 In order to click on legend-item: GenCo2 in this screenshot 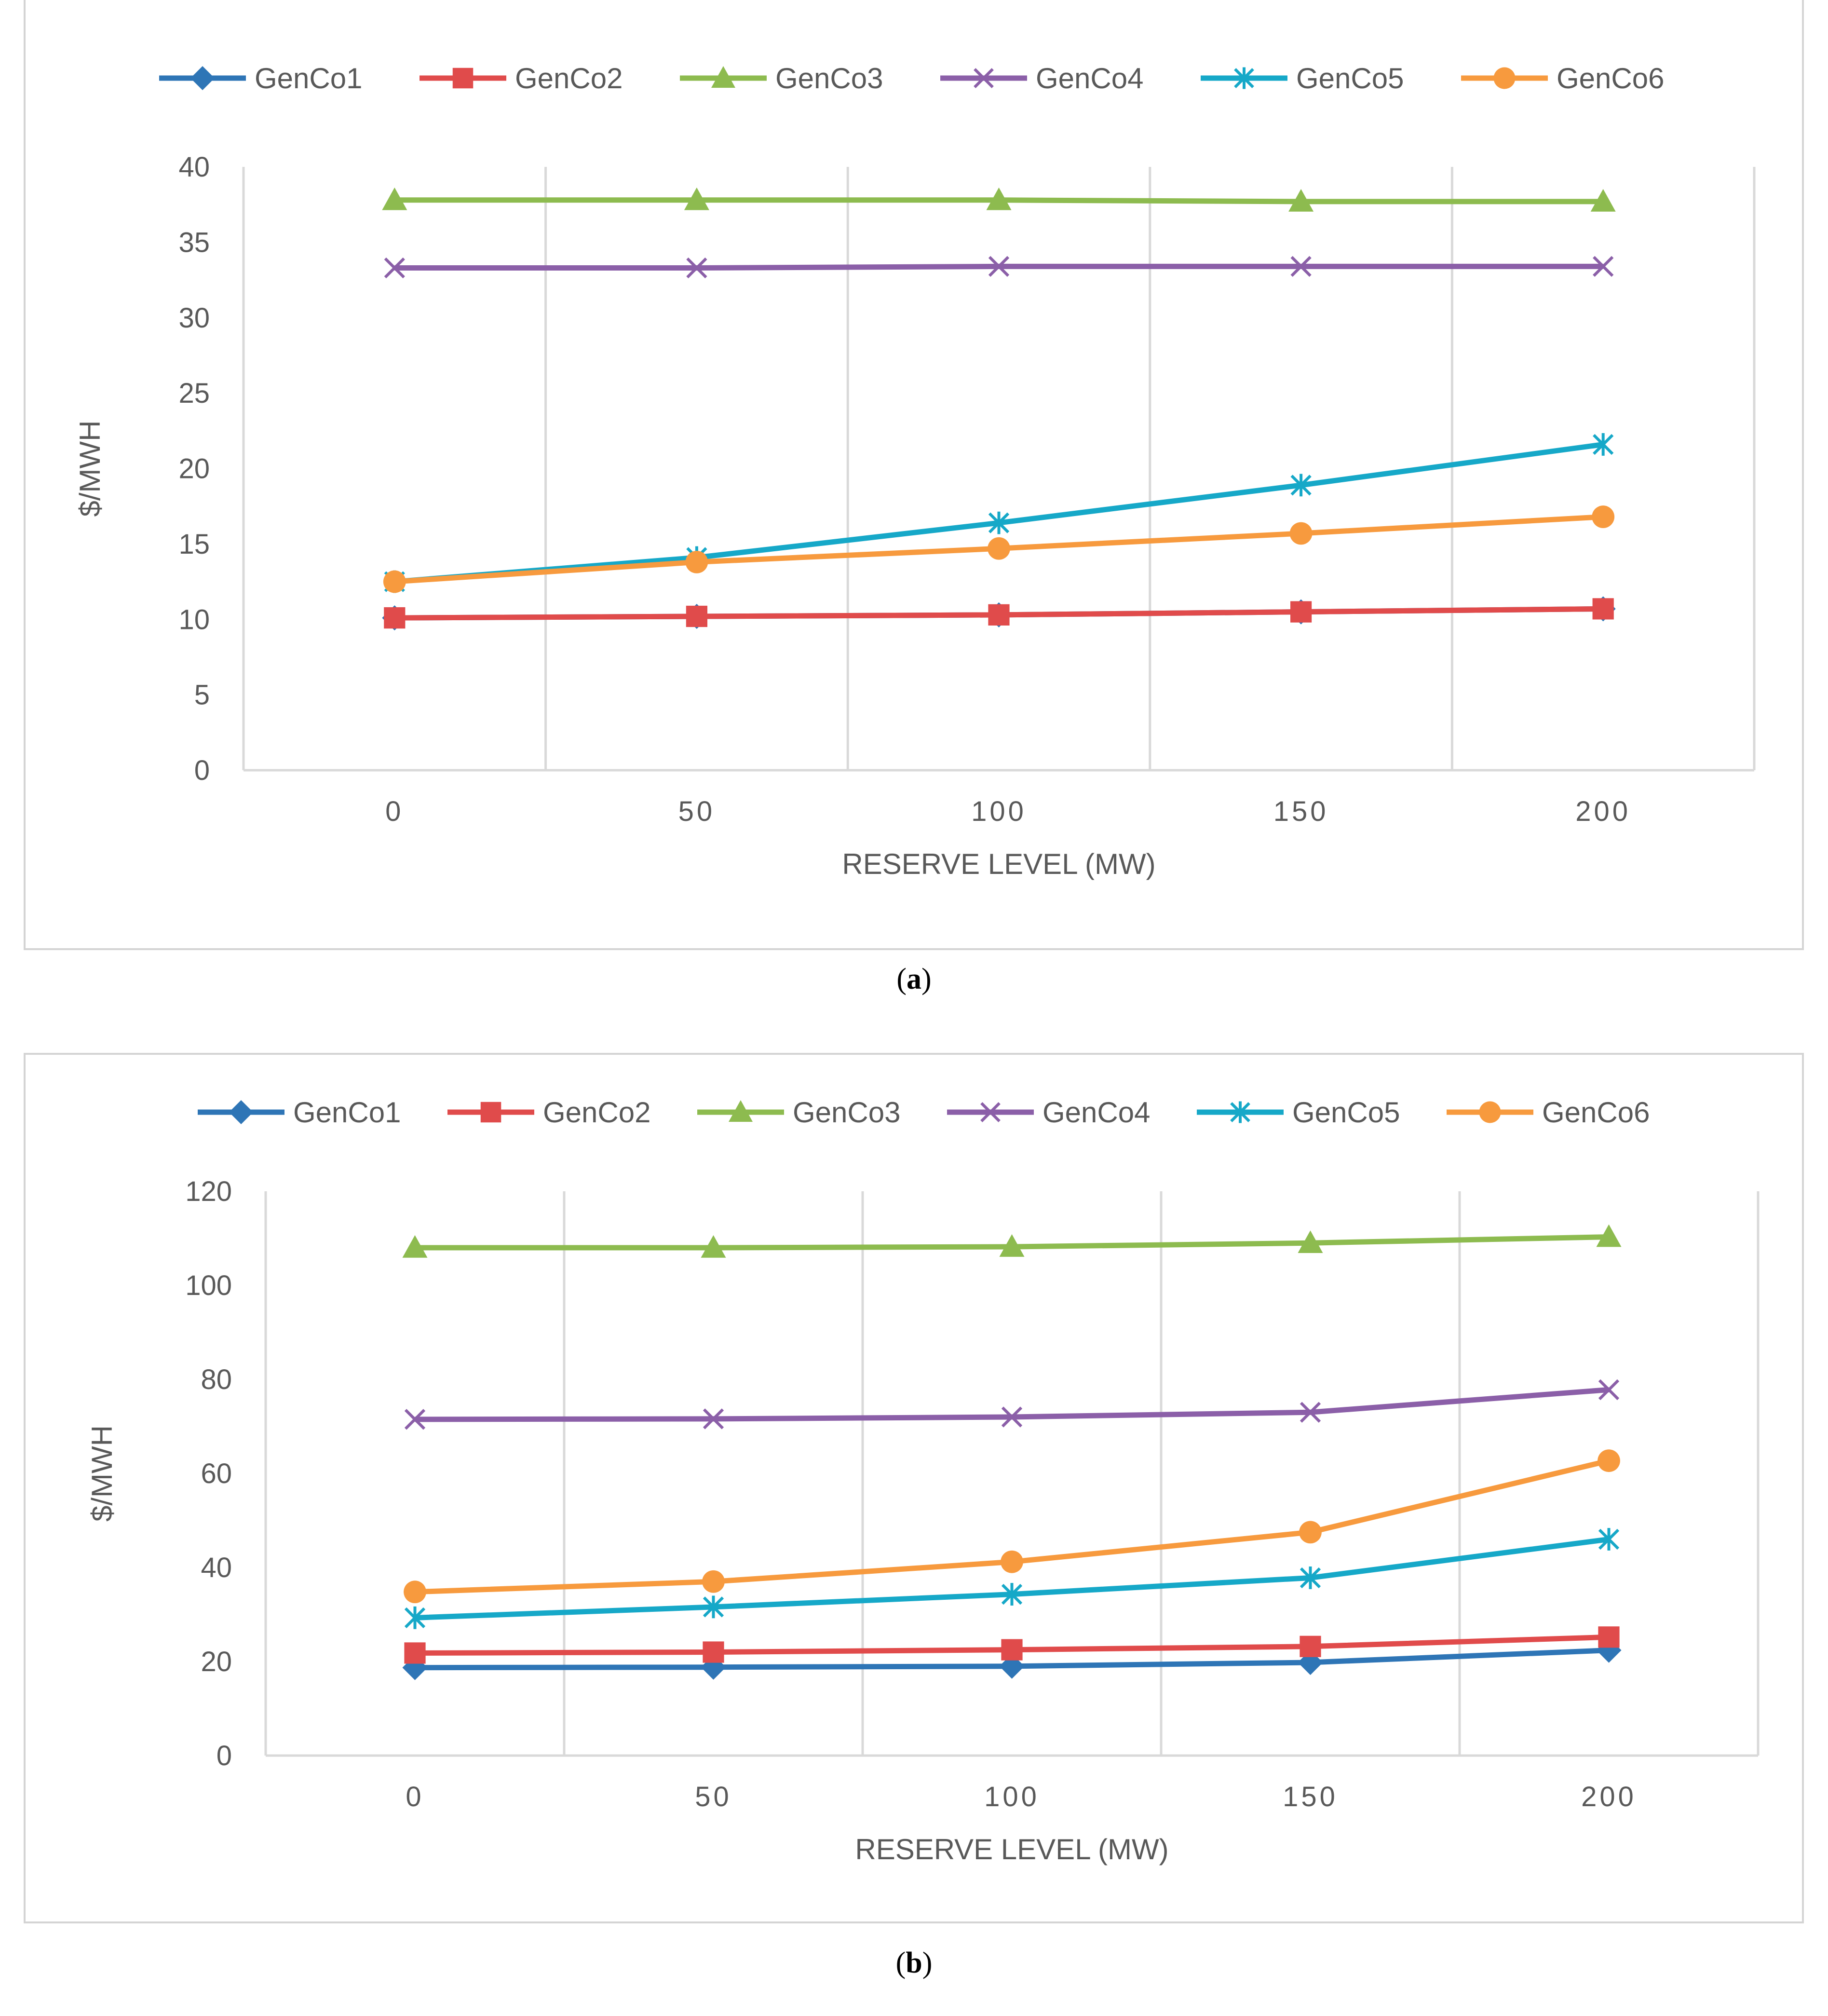, I will do `click(548, 1112)`.